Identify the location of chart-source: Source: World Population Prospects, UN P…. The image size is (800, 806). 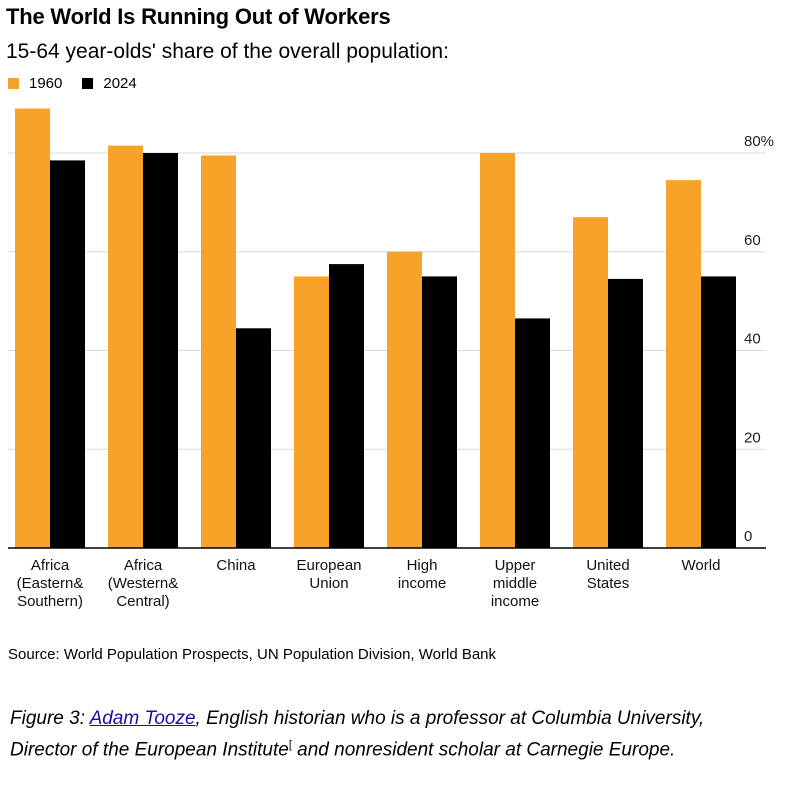
(252, 654).